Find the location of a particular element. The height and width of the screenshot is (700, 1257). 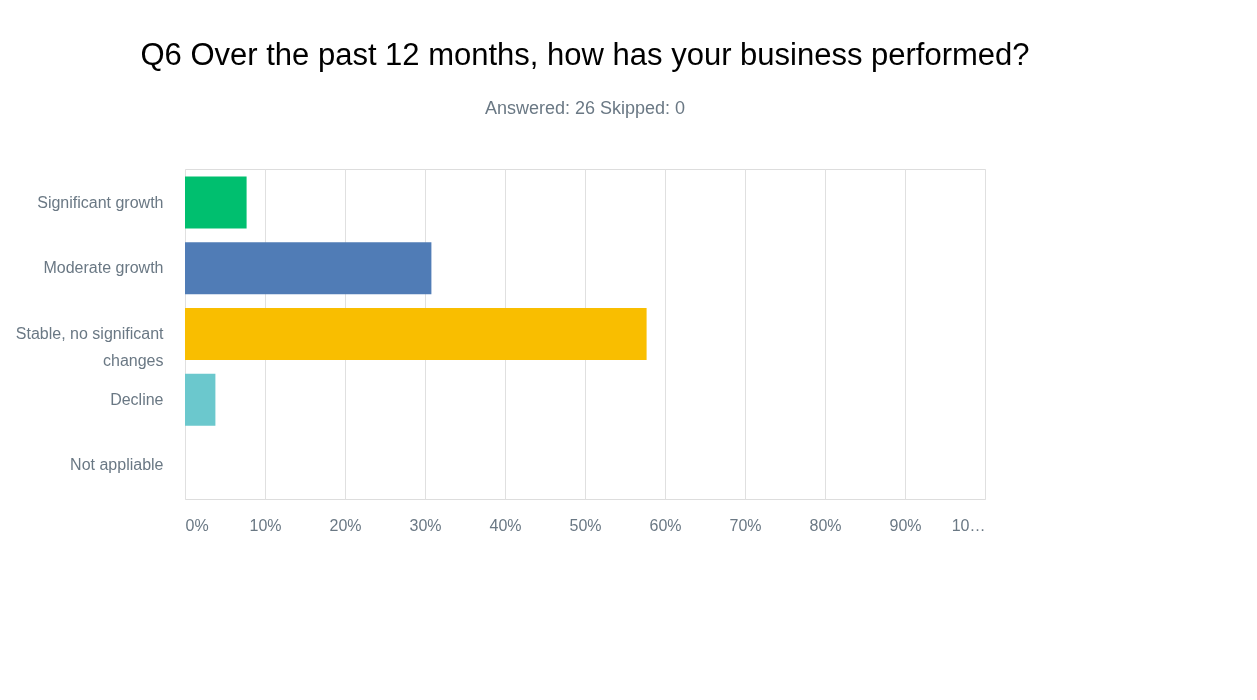

x-tick-label: 10% is located at coordinates (265, 525).